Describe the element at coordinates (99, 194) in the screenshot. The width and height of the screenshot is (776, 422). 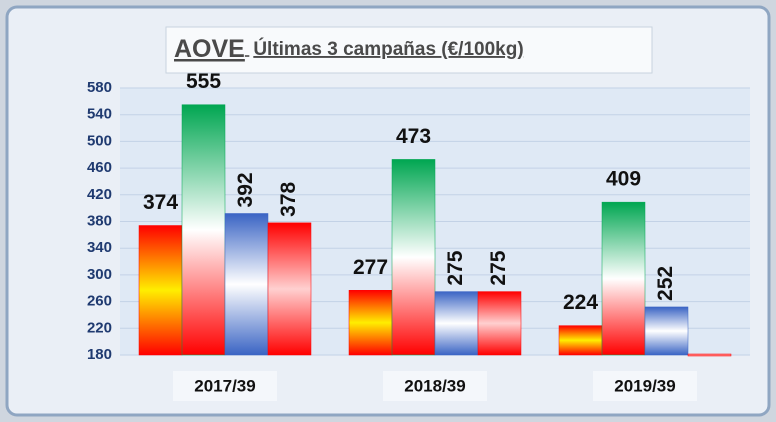
I see `y-tick-label: 420` at that location.